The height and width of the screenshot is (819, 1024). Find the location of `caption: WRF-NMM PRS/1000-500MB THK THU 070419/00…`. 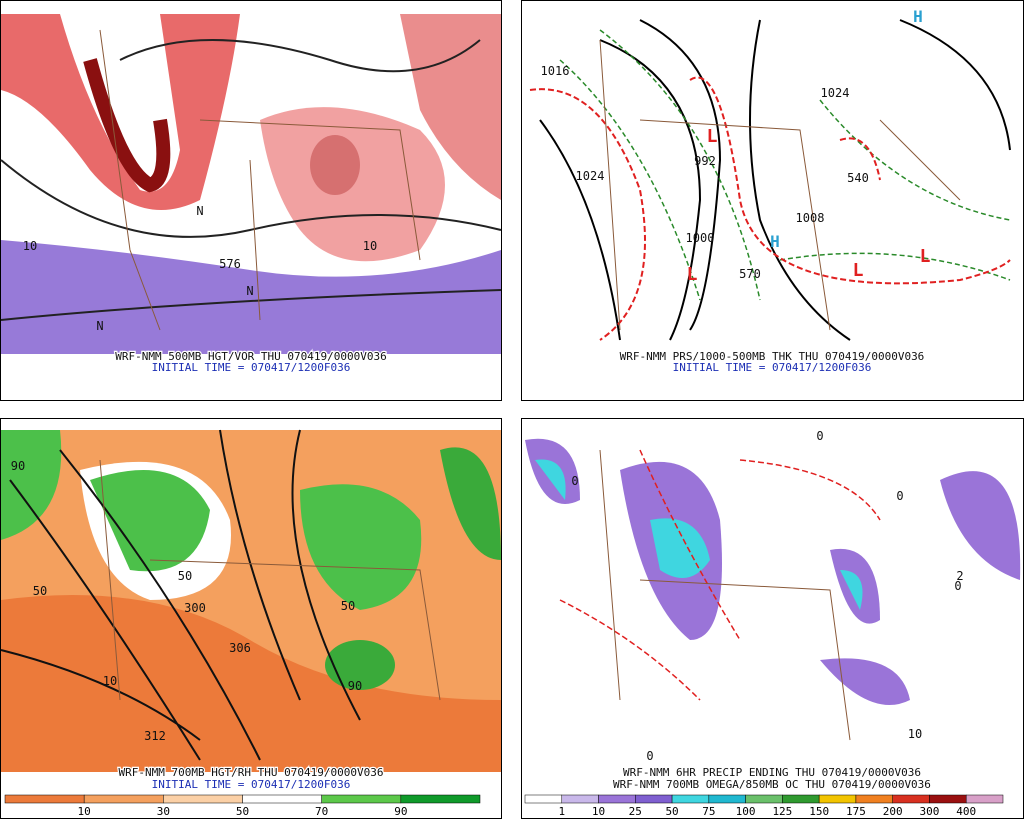

caption: WRF-NMM PRS/1000-500MB THK THU 070419/00… is located at coordinates (772, 356).